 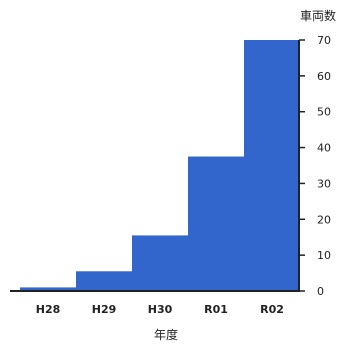 I want to click on y-tick-label-0: 0, so click(x=320, y=291).